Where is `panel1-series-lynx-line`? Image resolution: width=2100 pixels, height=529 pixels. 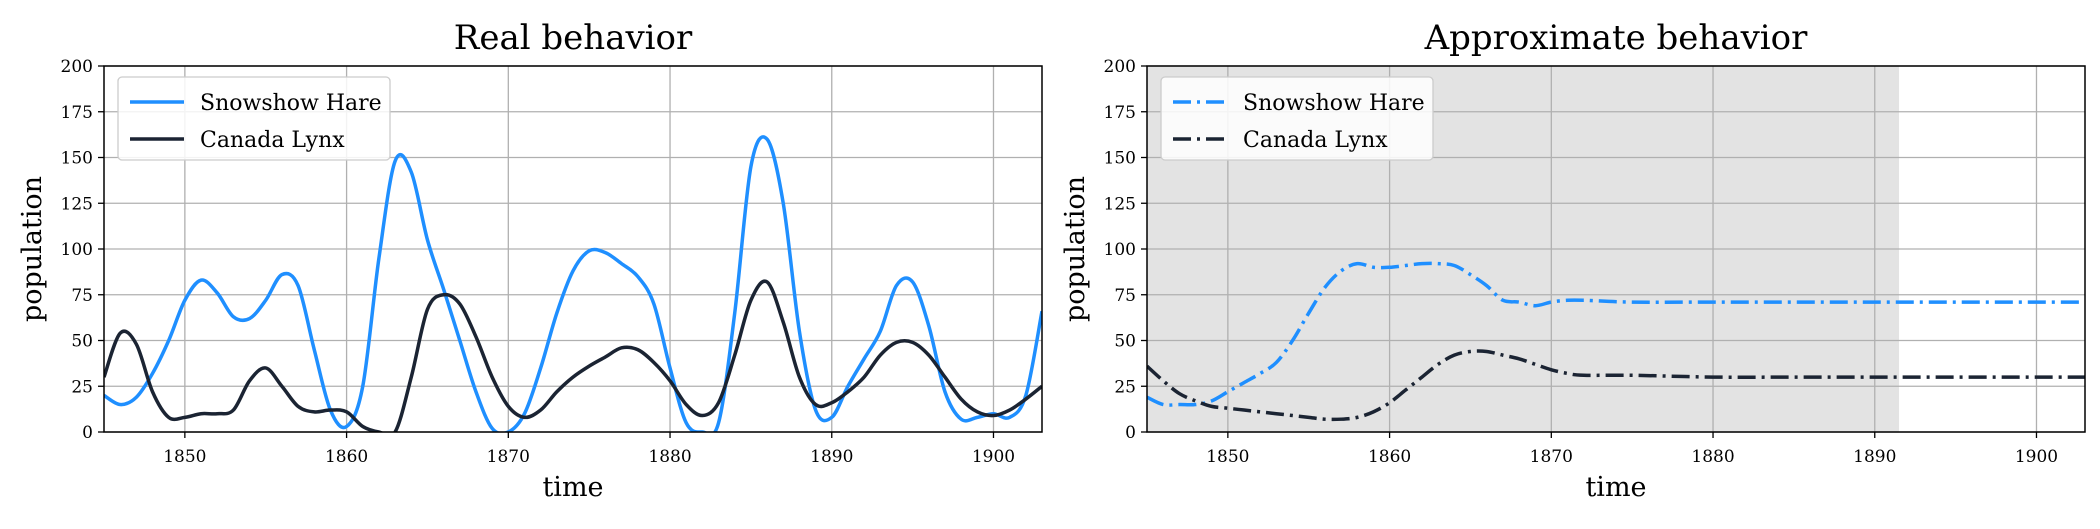 panel1-series-lynx-line is located at coordinates (573, 355).